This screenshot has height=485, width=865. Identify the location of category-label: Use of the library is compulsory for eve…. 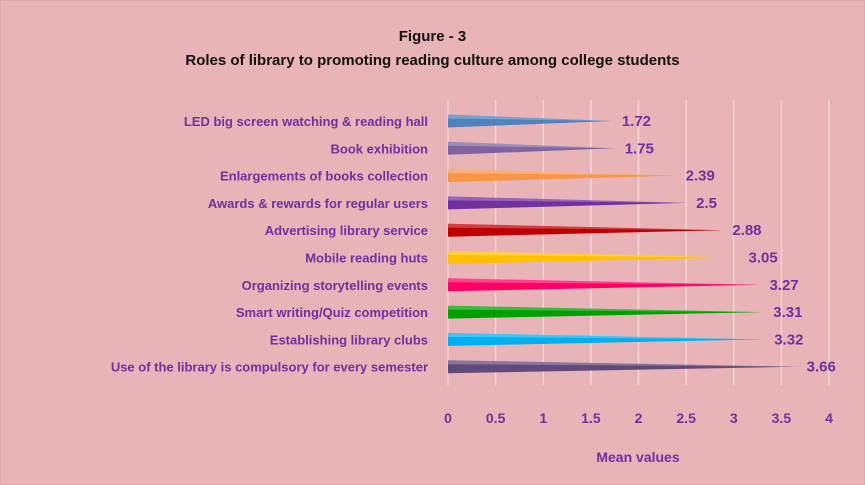
(269, 367).